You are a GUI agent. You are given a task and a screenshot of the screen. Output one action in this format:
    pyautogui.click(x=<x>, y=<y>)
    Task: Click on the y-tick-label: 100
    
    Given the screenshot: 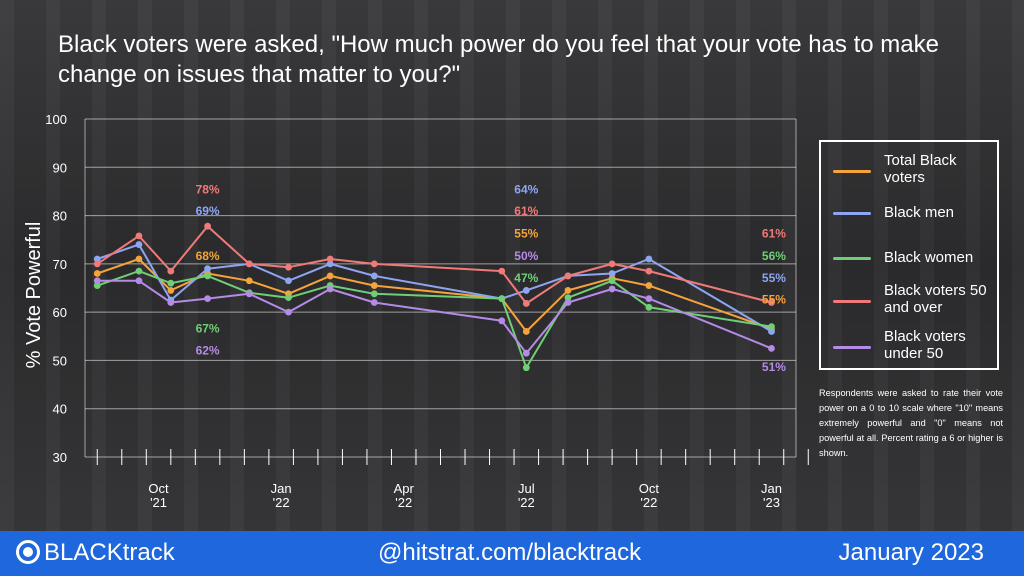 What is the action you would take?
    pyautogui.click(x=56, y=119)
    